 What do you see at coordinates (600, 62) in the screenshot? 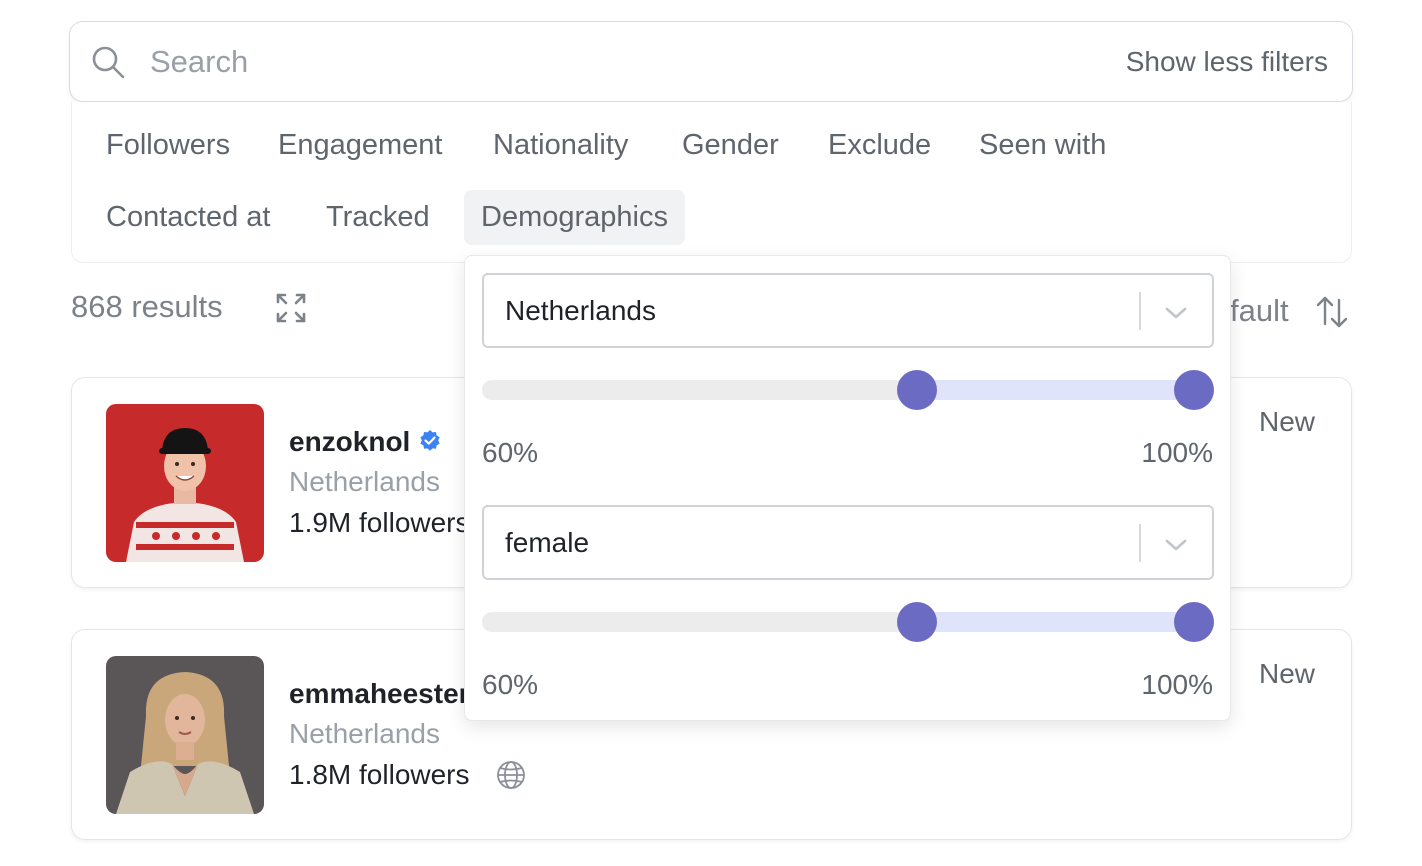
I see `search-input` at bounding box center [600, 62].